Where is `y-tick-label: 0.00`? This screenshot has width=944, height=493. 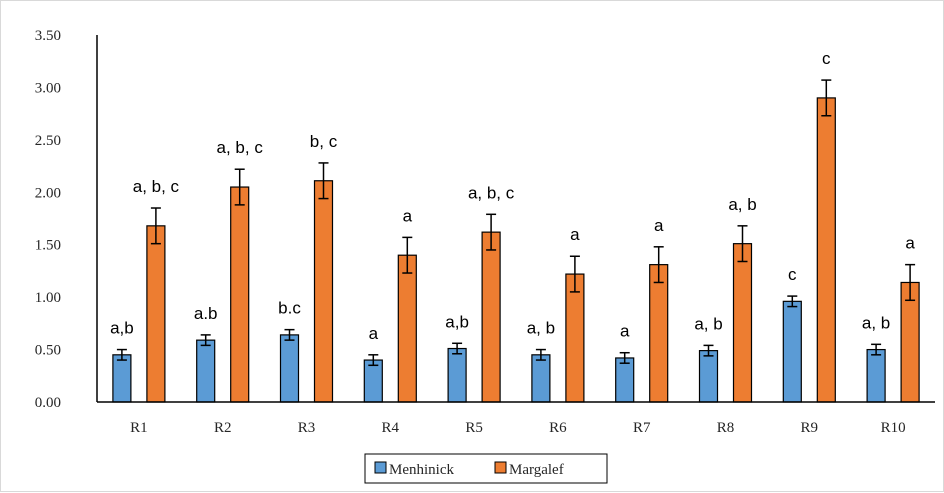
y-tick-label: 0.00 is located at coordinates (48, 403).